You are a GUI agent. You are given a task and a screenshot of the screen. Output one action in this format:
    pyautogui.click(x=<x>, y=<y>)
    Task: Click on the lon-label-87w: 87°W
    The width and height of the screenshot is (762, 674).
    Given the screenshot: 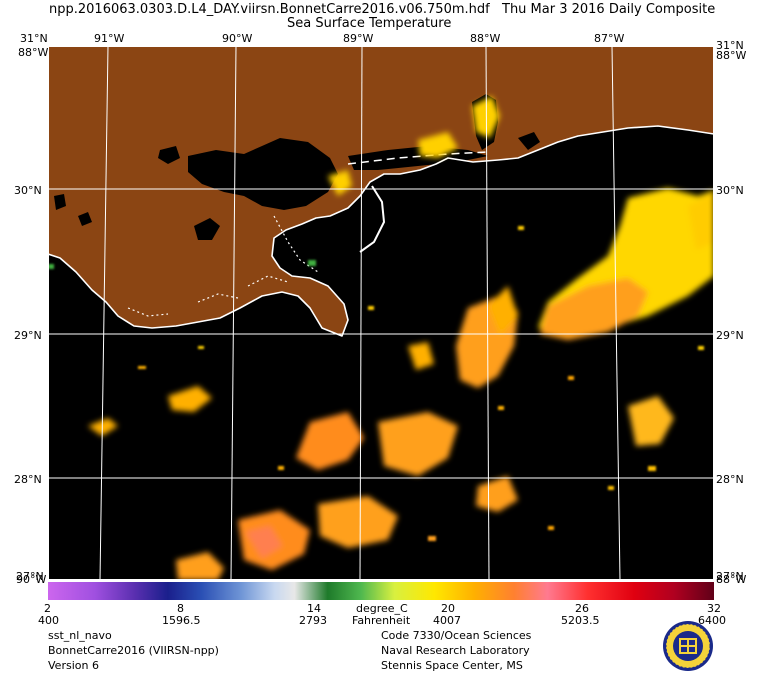 What is the action you would take?
    pyautogui.click(x=609, y=38)
    